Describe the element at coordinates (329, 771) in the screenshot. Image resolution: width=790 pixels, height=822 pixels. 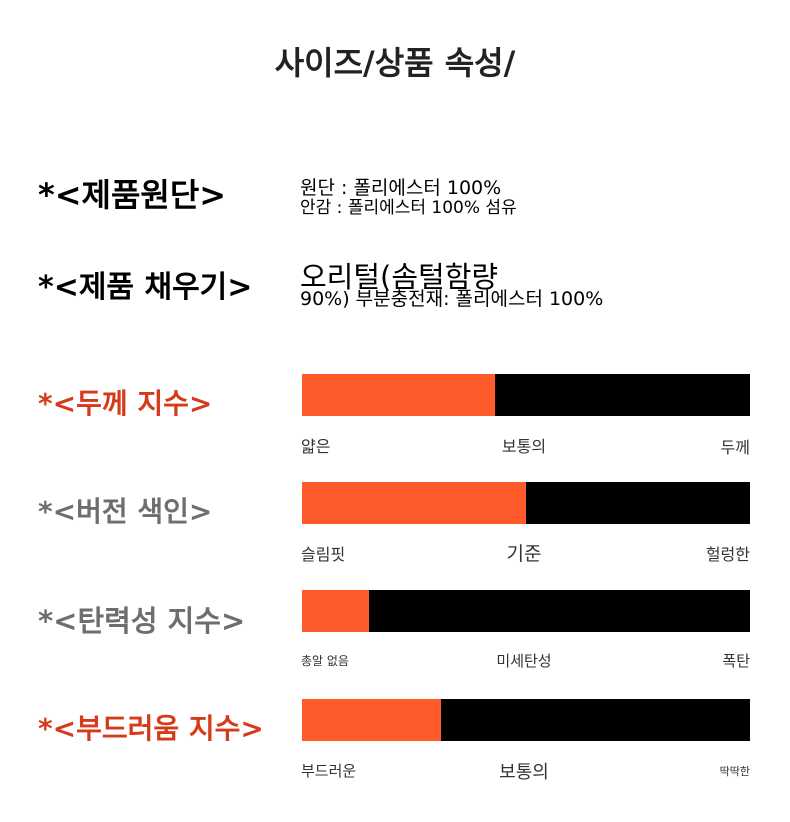
I see `softness-scale-min: 부드러운` at that location.